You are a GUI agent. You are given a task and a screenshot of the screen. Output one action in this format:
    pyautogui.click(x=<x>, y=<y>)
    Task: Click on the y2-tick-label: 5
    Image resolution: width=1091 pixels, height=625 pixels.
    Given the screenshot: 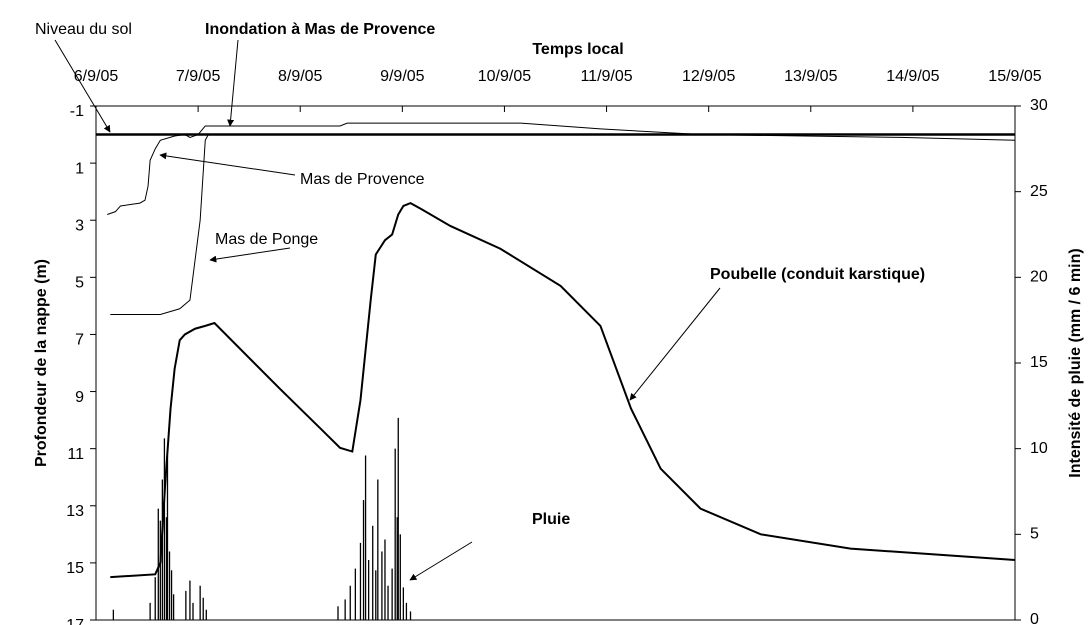 What is the action you would take?
    pyautogui.click(x=1034, y=534)
    